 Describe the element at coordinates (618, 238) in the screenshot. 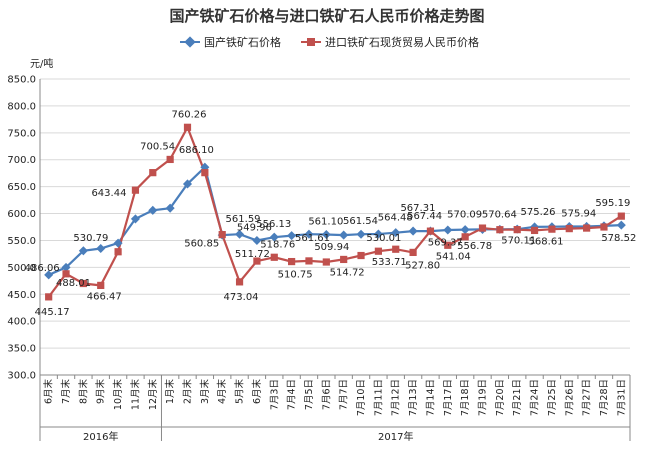

I see `data-label: 578.52` at that location.